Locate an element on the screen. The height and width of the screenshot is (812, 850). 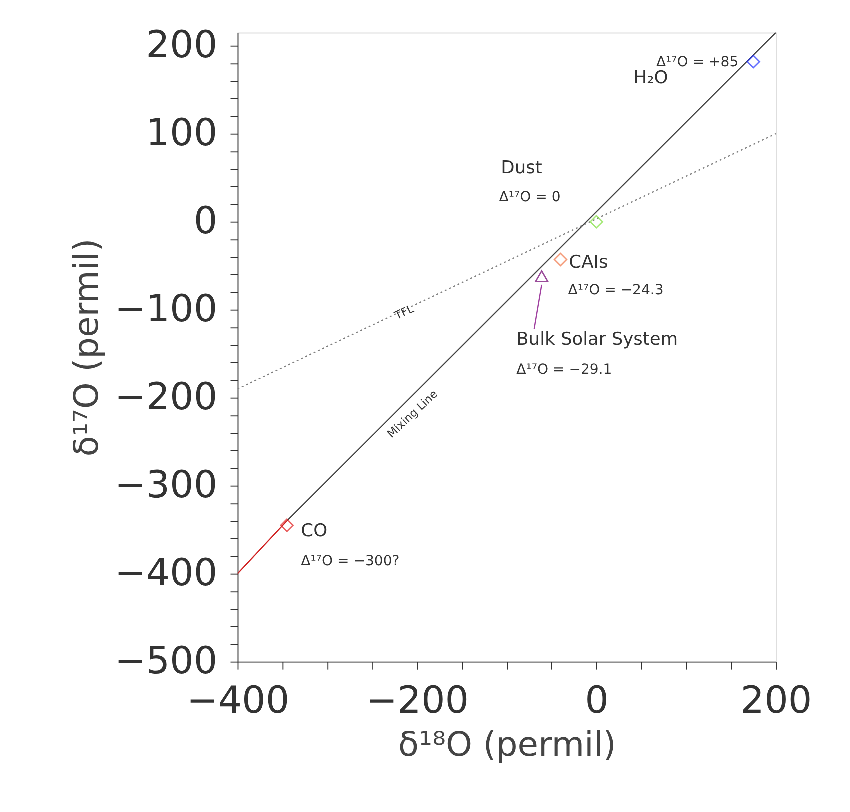
y-tick-label: 0 is located at coordinates (206, 220).